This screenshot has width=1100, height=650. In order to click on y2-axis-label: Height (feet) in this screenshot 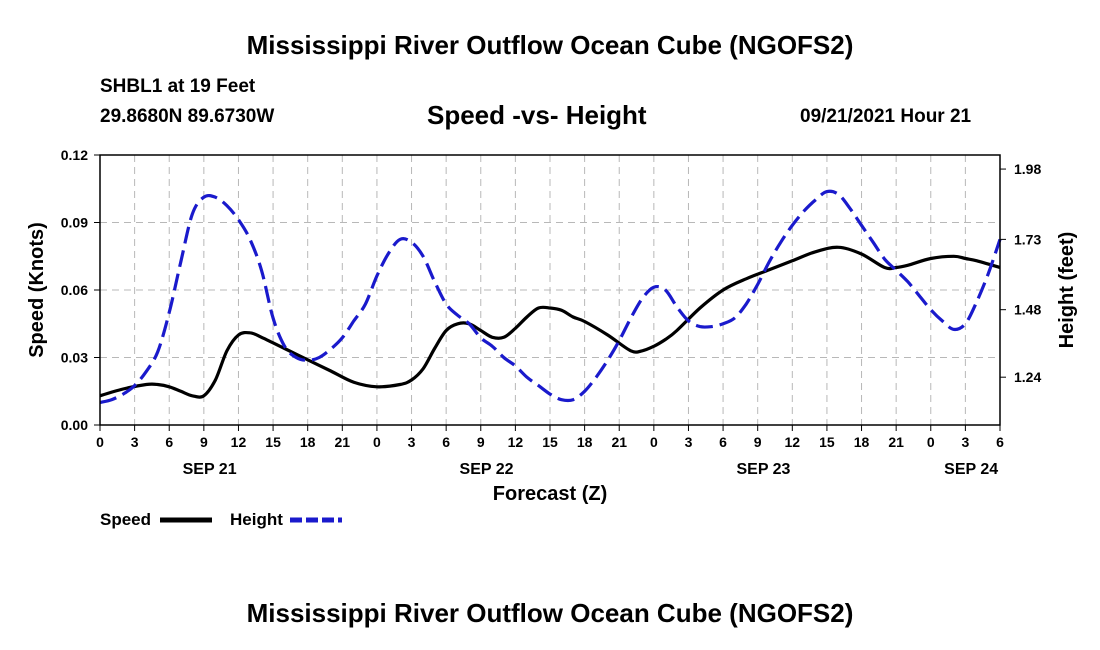, I will do `click(1067, 290)`.